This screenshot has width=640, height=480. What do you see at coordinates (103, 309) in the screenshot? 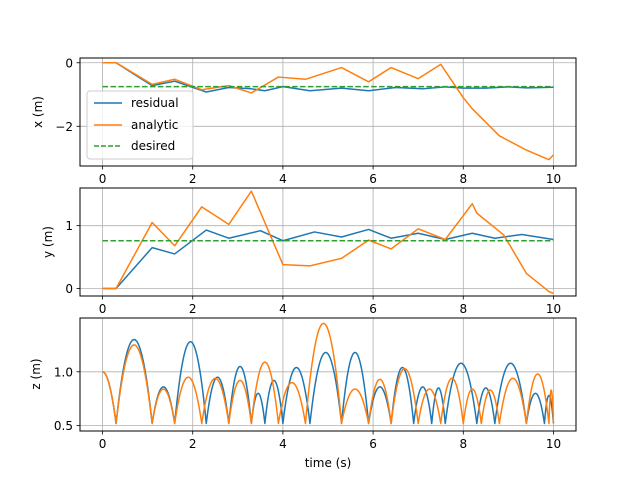
I see `panel-y-xtick-label-0: 0` at bounding box center [103, 309].